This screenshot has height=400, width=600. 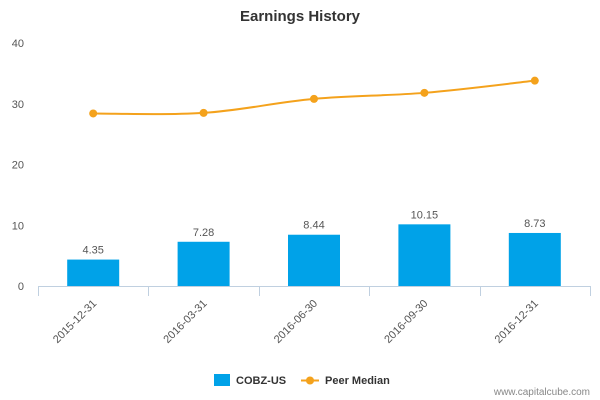 What do you see at coordinates (222, 380) in the screenshot?
I see `legend-swatch-cobz` at bounding box center [222, 380].